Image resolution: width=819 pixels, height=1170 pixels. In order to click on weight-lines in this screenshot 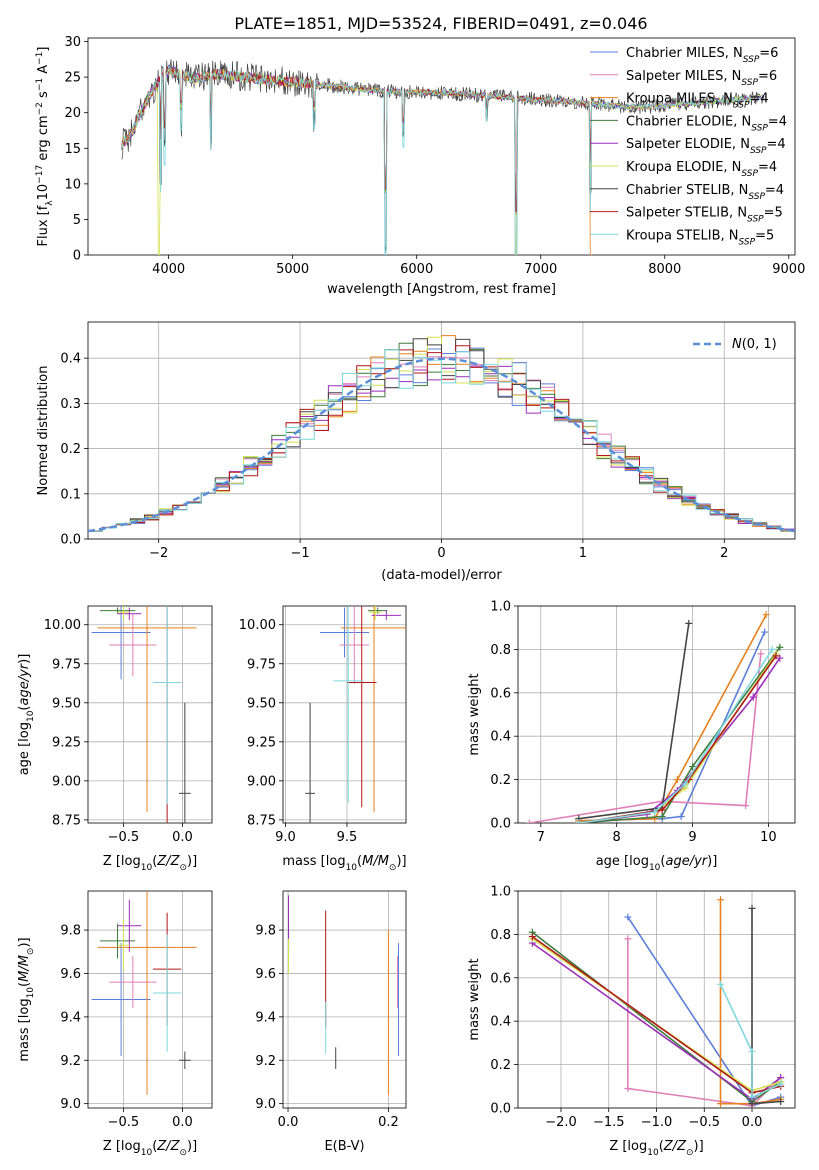, I will do `click(654, 717)`.